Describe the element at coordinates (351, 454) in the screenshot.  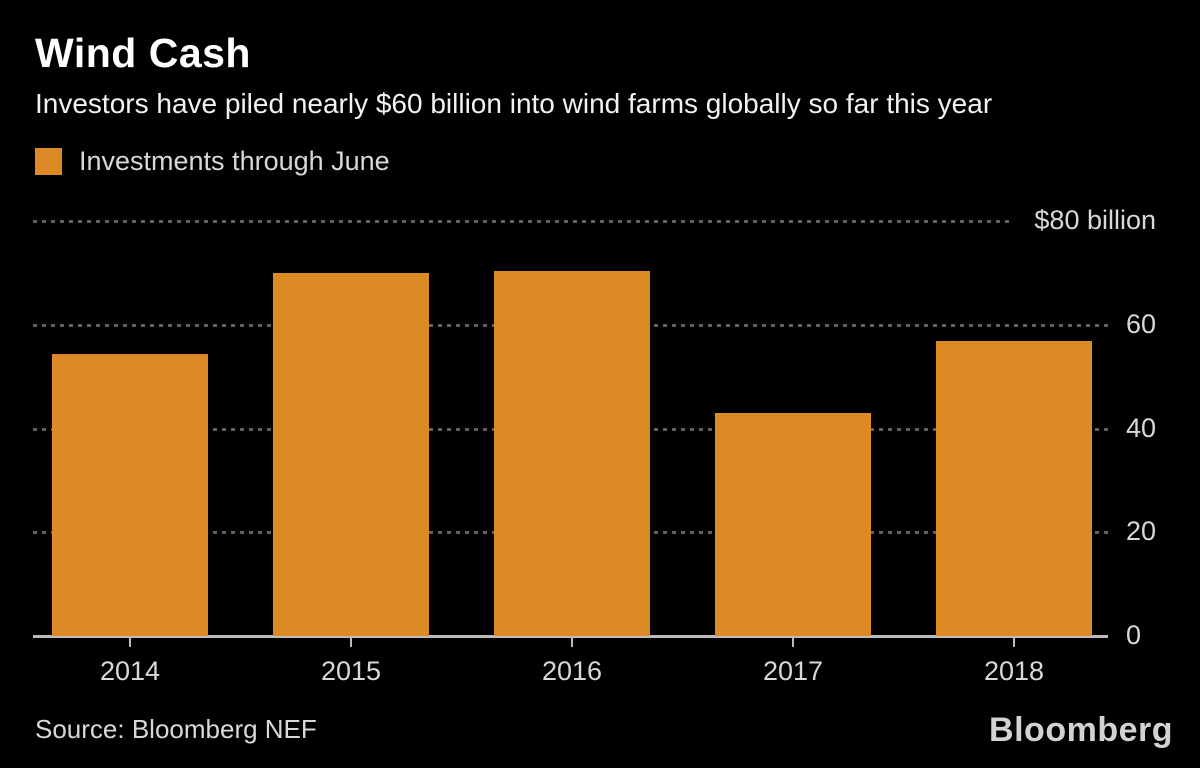
I see `bar-2015` at that location.